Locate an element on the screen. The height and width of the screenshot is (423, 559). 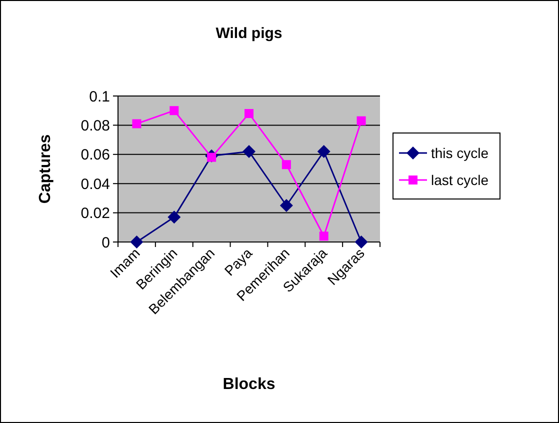
y-tick-label: 0.06 is located at coordinates (95, 155).